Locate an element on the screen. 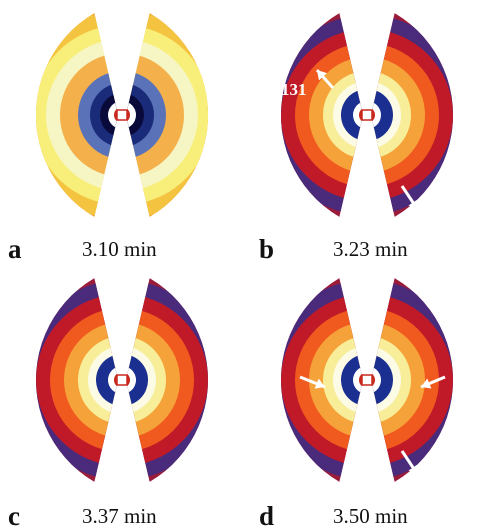 The height and width of the screenshot is (531, 490). pattern-image-a is located at coordinates (122, 115).